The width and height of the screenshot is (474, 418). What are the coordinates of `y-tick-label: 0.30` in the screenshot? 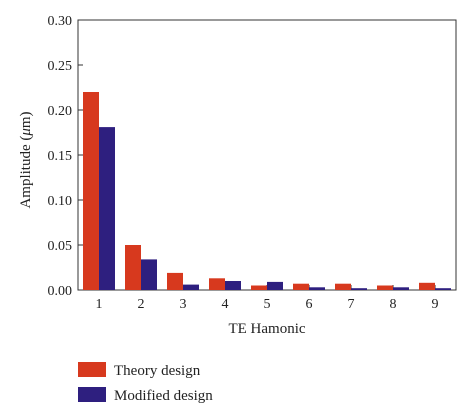 It's located at (60, 21).